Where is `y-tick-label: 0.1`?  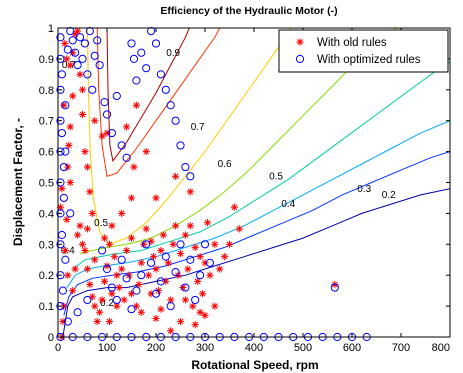
y-tick-label: 0.1 is located at coordinates (46, 307).